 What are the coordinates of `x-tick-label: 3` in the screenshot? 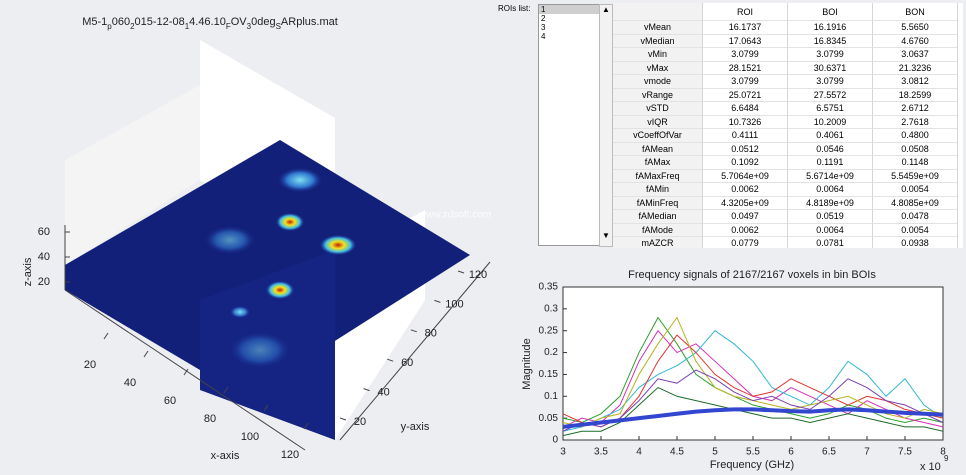 It's located at (563, 452).